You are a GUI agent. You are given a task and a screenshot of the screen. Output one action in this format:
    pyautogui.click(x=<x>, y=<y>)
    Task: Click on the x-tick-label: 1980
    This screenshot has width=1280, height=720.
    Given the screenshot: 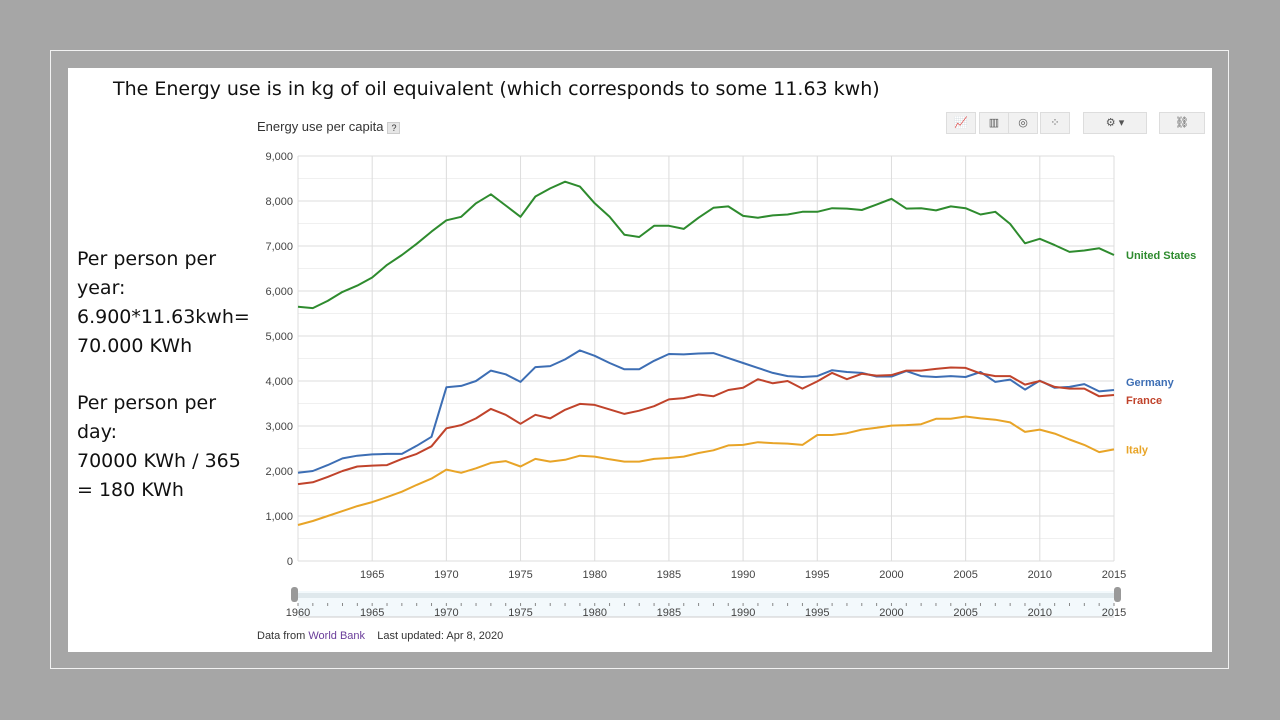 What is the action you would take?
    pyautogui.click(x=594, y=575)
    